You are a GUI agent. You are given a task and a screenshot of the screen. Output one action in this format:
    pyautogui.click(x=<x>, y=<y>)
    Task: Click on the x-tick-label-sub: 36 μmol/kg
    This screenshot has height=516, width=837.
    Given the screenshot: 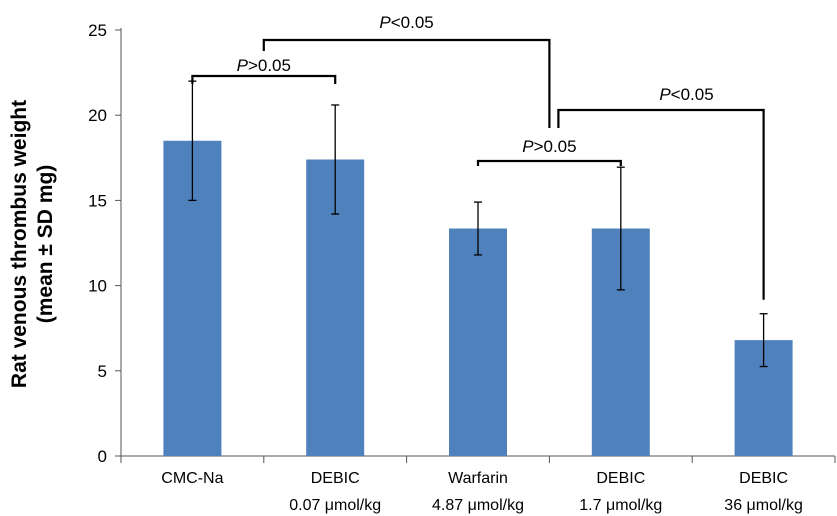 What is the action you would take?
    pyautogui.click(x=763, y=505)
    